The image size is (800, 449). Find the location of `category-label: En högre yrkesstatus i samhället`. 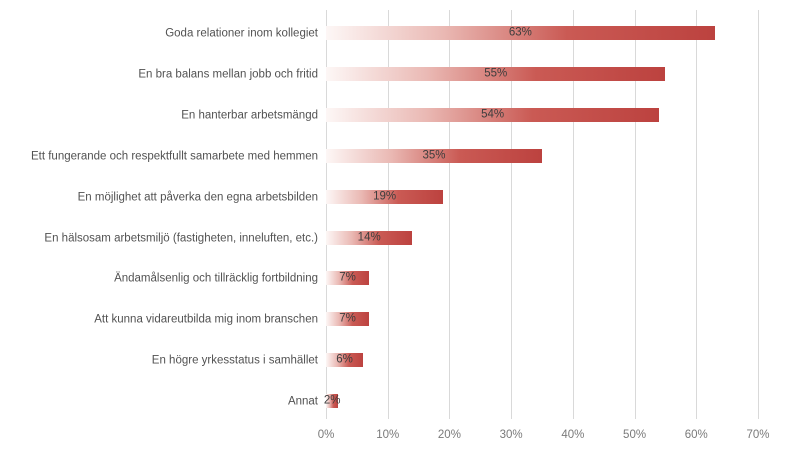

category-label: En högre yrkesstatus i samhället is located at coordinates (234, 360).